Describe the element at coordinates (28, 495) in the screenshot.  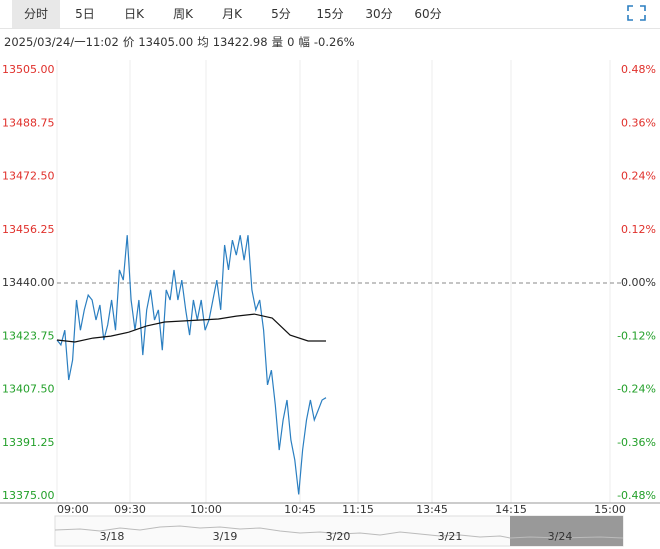
I see `y-tick-label: 13375.00` at that location.